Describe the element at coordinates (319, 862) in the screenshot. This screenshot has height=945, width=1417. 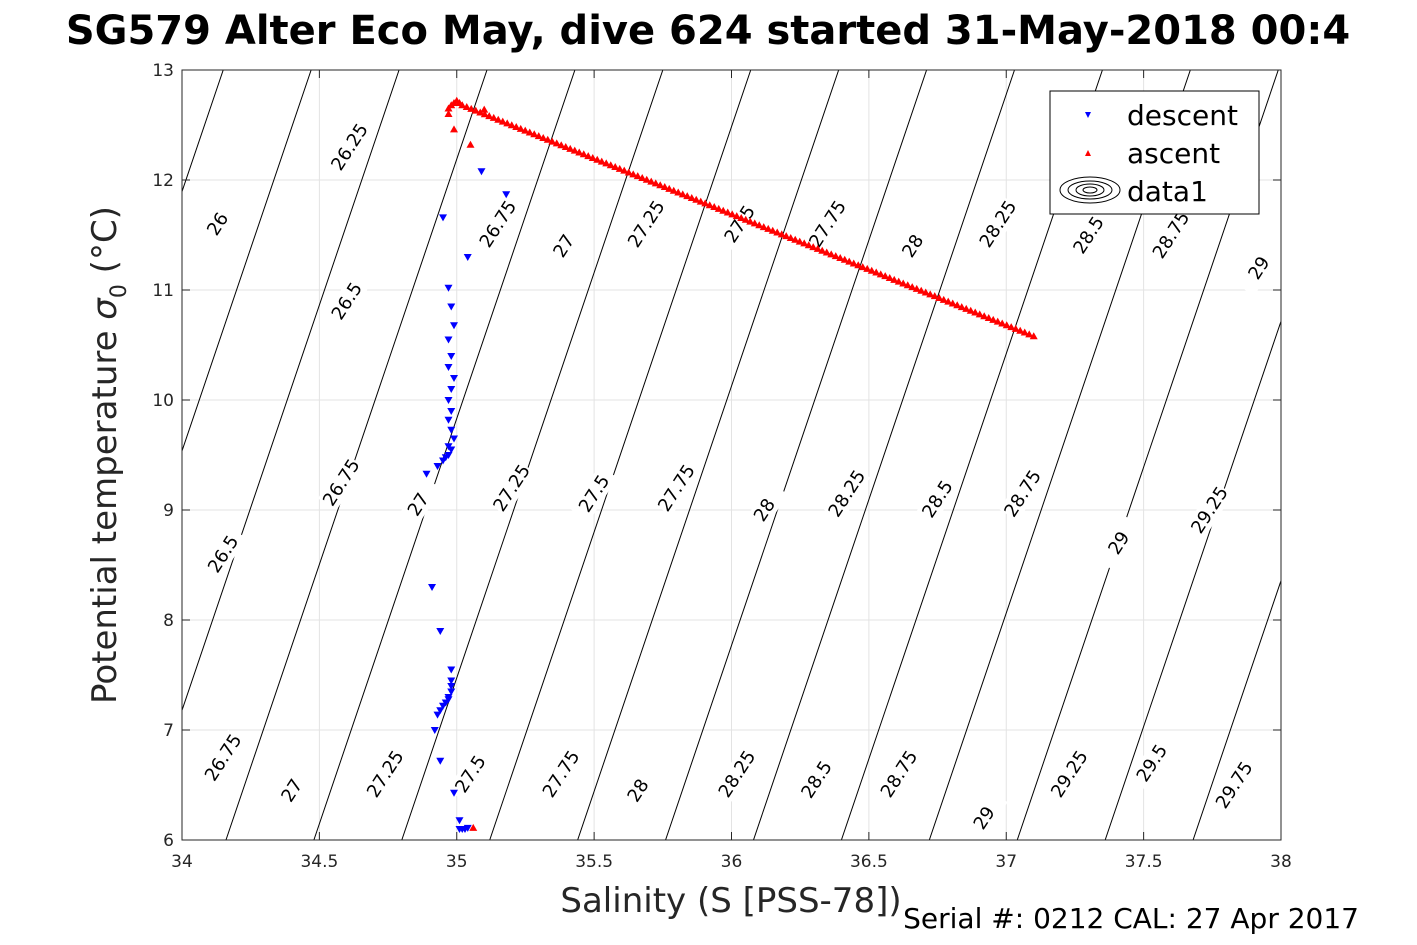
I see `x-tick-label: 34.5` at that location.